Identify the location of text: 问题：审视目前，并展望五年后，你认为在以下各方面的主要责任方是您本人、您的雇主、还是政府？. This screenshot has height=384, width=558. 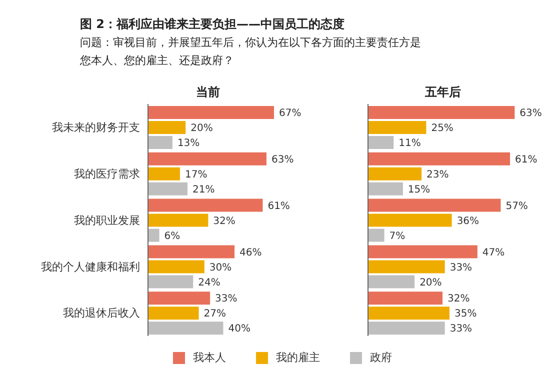
(251, 52).